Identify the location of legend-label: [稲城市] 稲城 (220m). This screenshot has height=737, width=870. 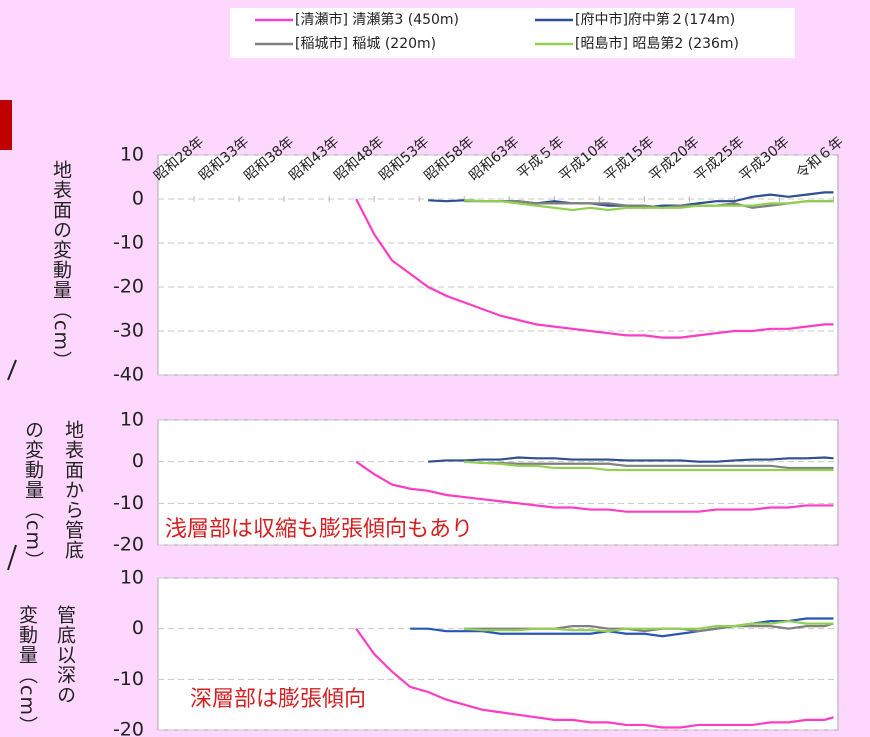
(365, 43).